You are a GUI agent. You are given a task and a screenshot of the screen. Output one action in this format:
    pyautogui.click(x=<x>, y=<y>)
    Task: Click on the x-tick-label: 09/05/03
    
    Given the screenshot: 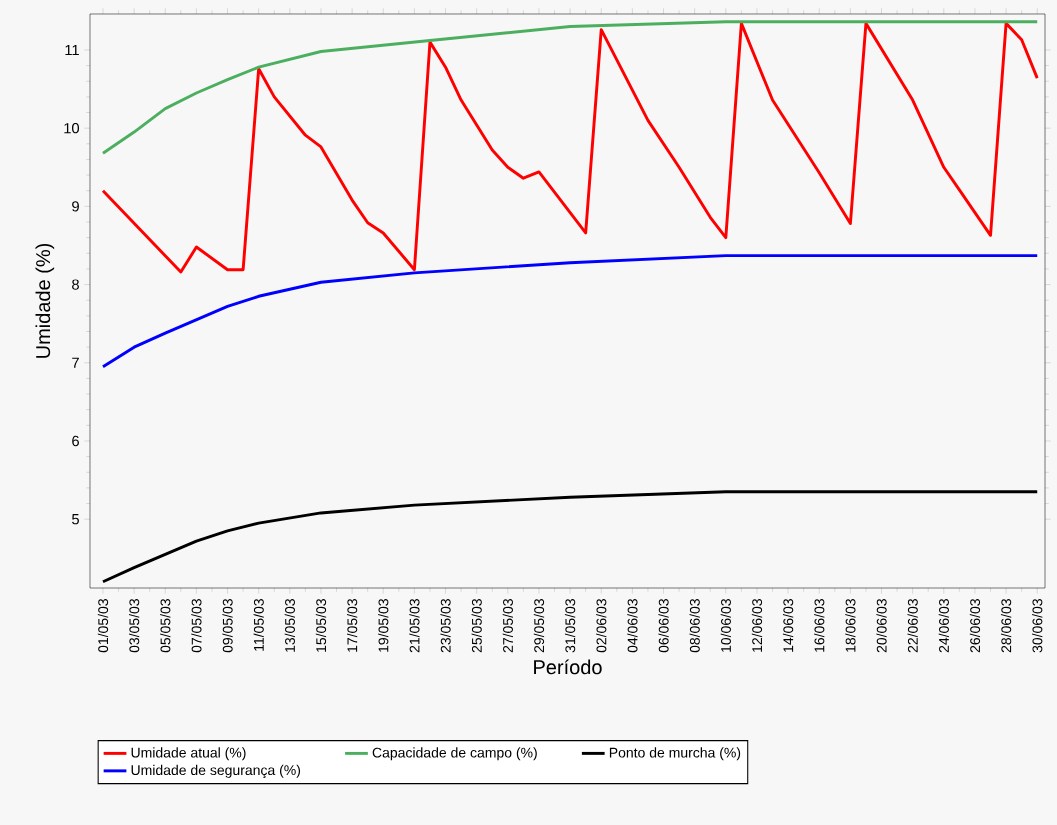 What is the action you would take?
    pyautogui.click(x=227, y=626)
    